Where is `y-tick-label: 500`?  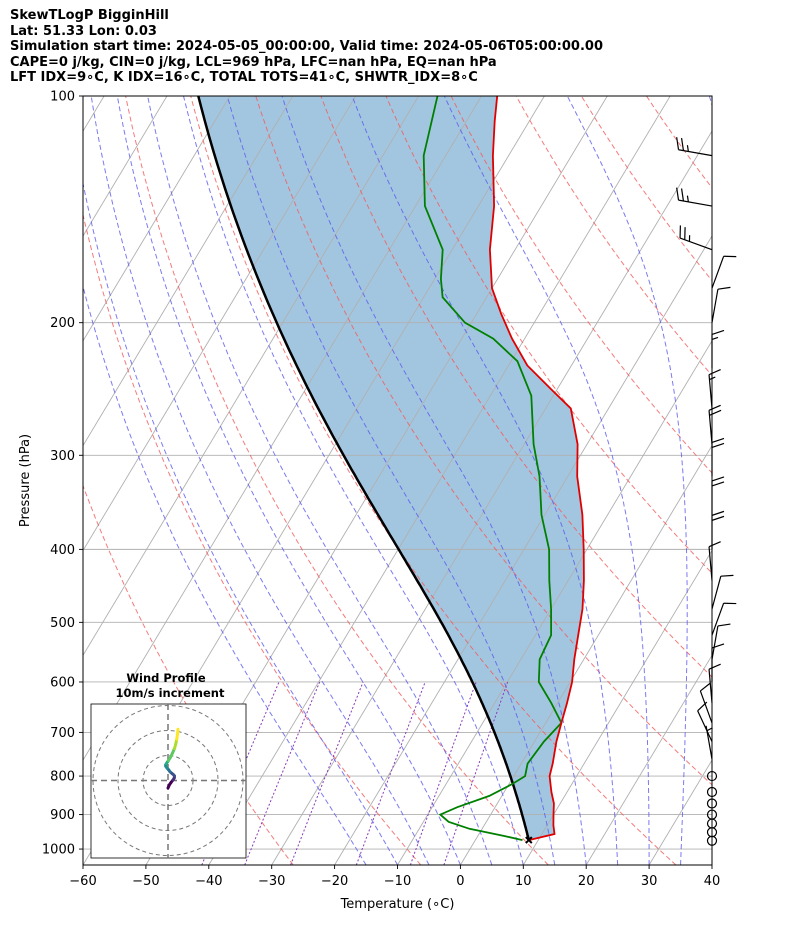 y-tick-label: 500 is located at coordinates (62, 623).